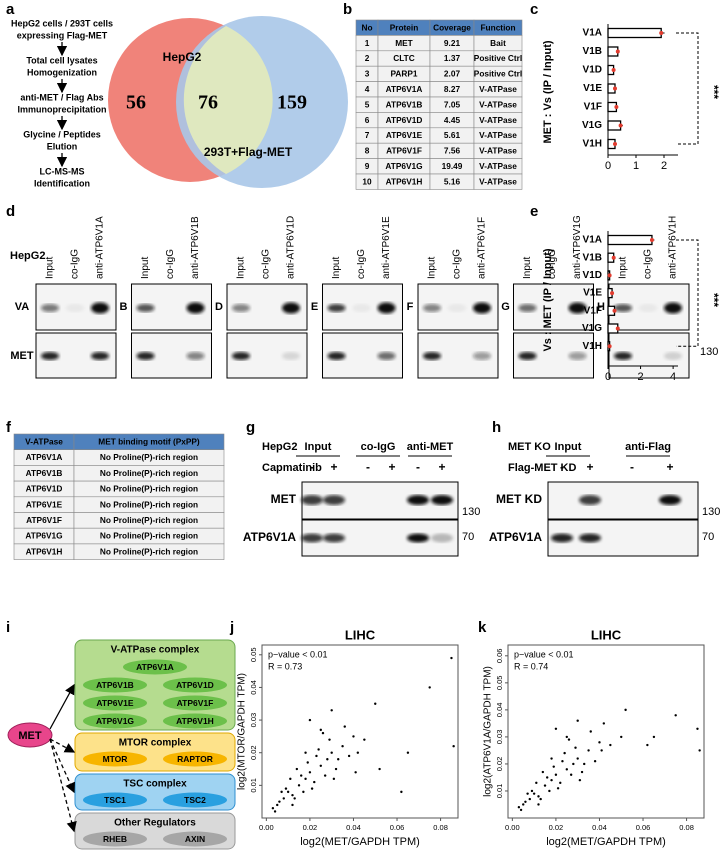  What do you see at coordinates (534, 9) in the screenshot?
I see `panel-letter: c` at bounding box center [534, 9].